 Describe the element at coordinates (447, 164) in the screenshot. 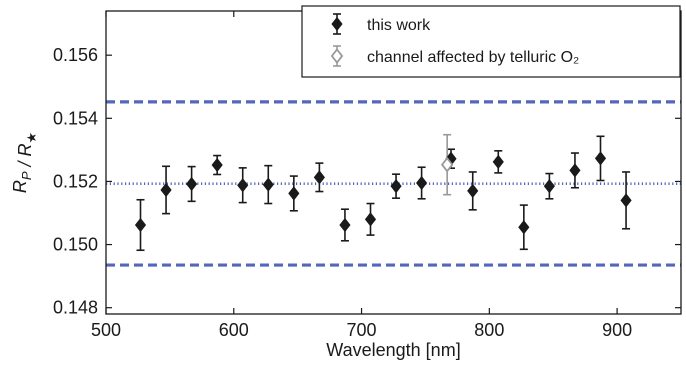

I see `data-point-telluric` at that location.